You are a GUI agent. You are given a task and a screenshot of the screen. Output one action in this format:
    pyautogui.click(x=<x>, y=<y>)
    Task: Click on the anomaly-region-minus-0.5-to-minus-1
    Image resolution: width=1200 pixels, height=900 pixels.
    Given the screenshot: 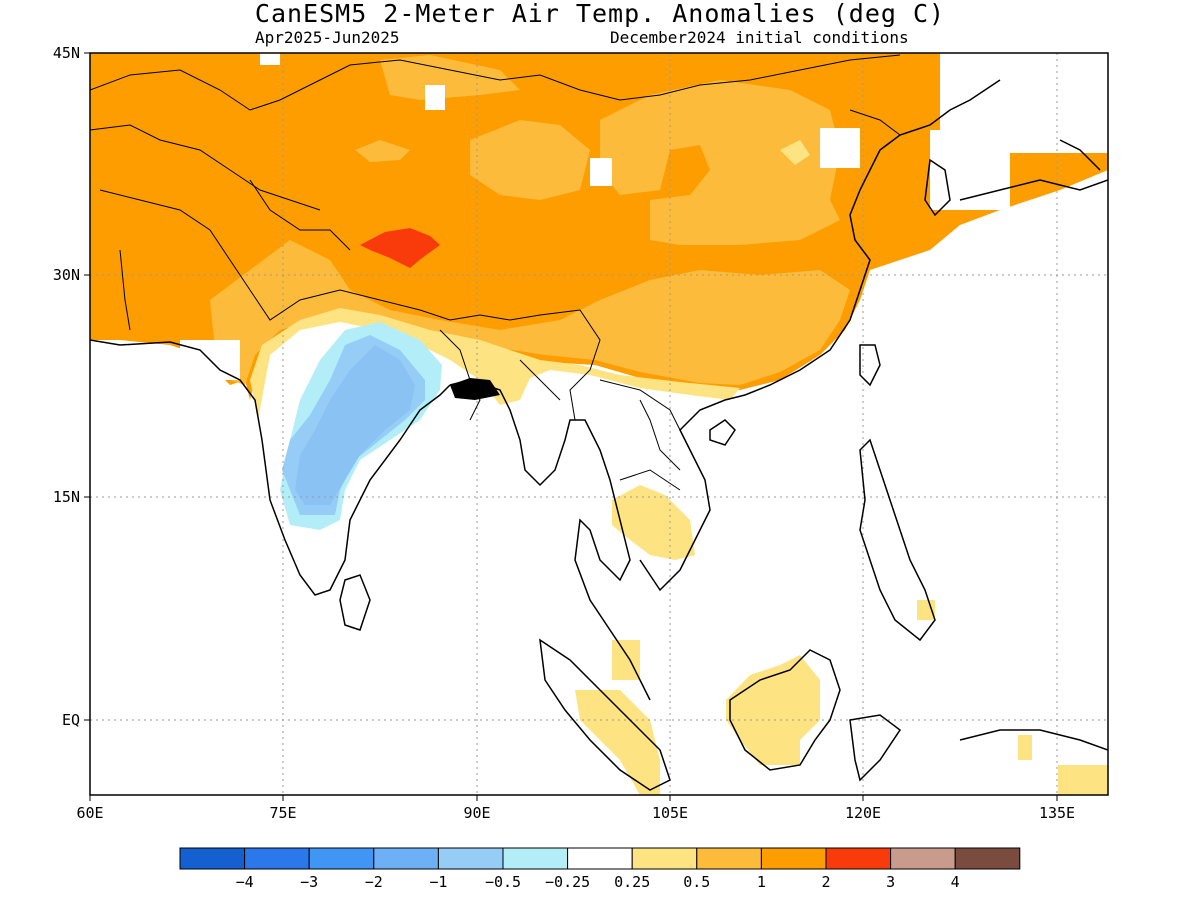 What is the action you would take?
    pyautogui.click(x=355, y=425)
    